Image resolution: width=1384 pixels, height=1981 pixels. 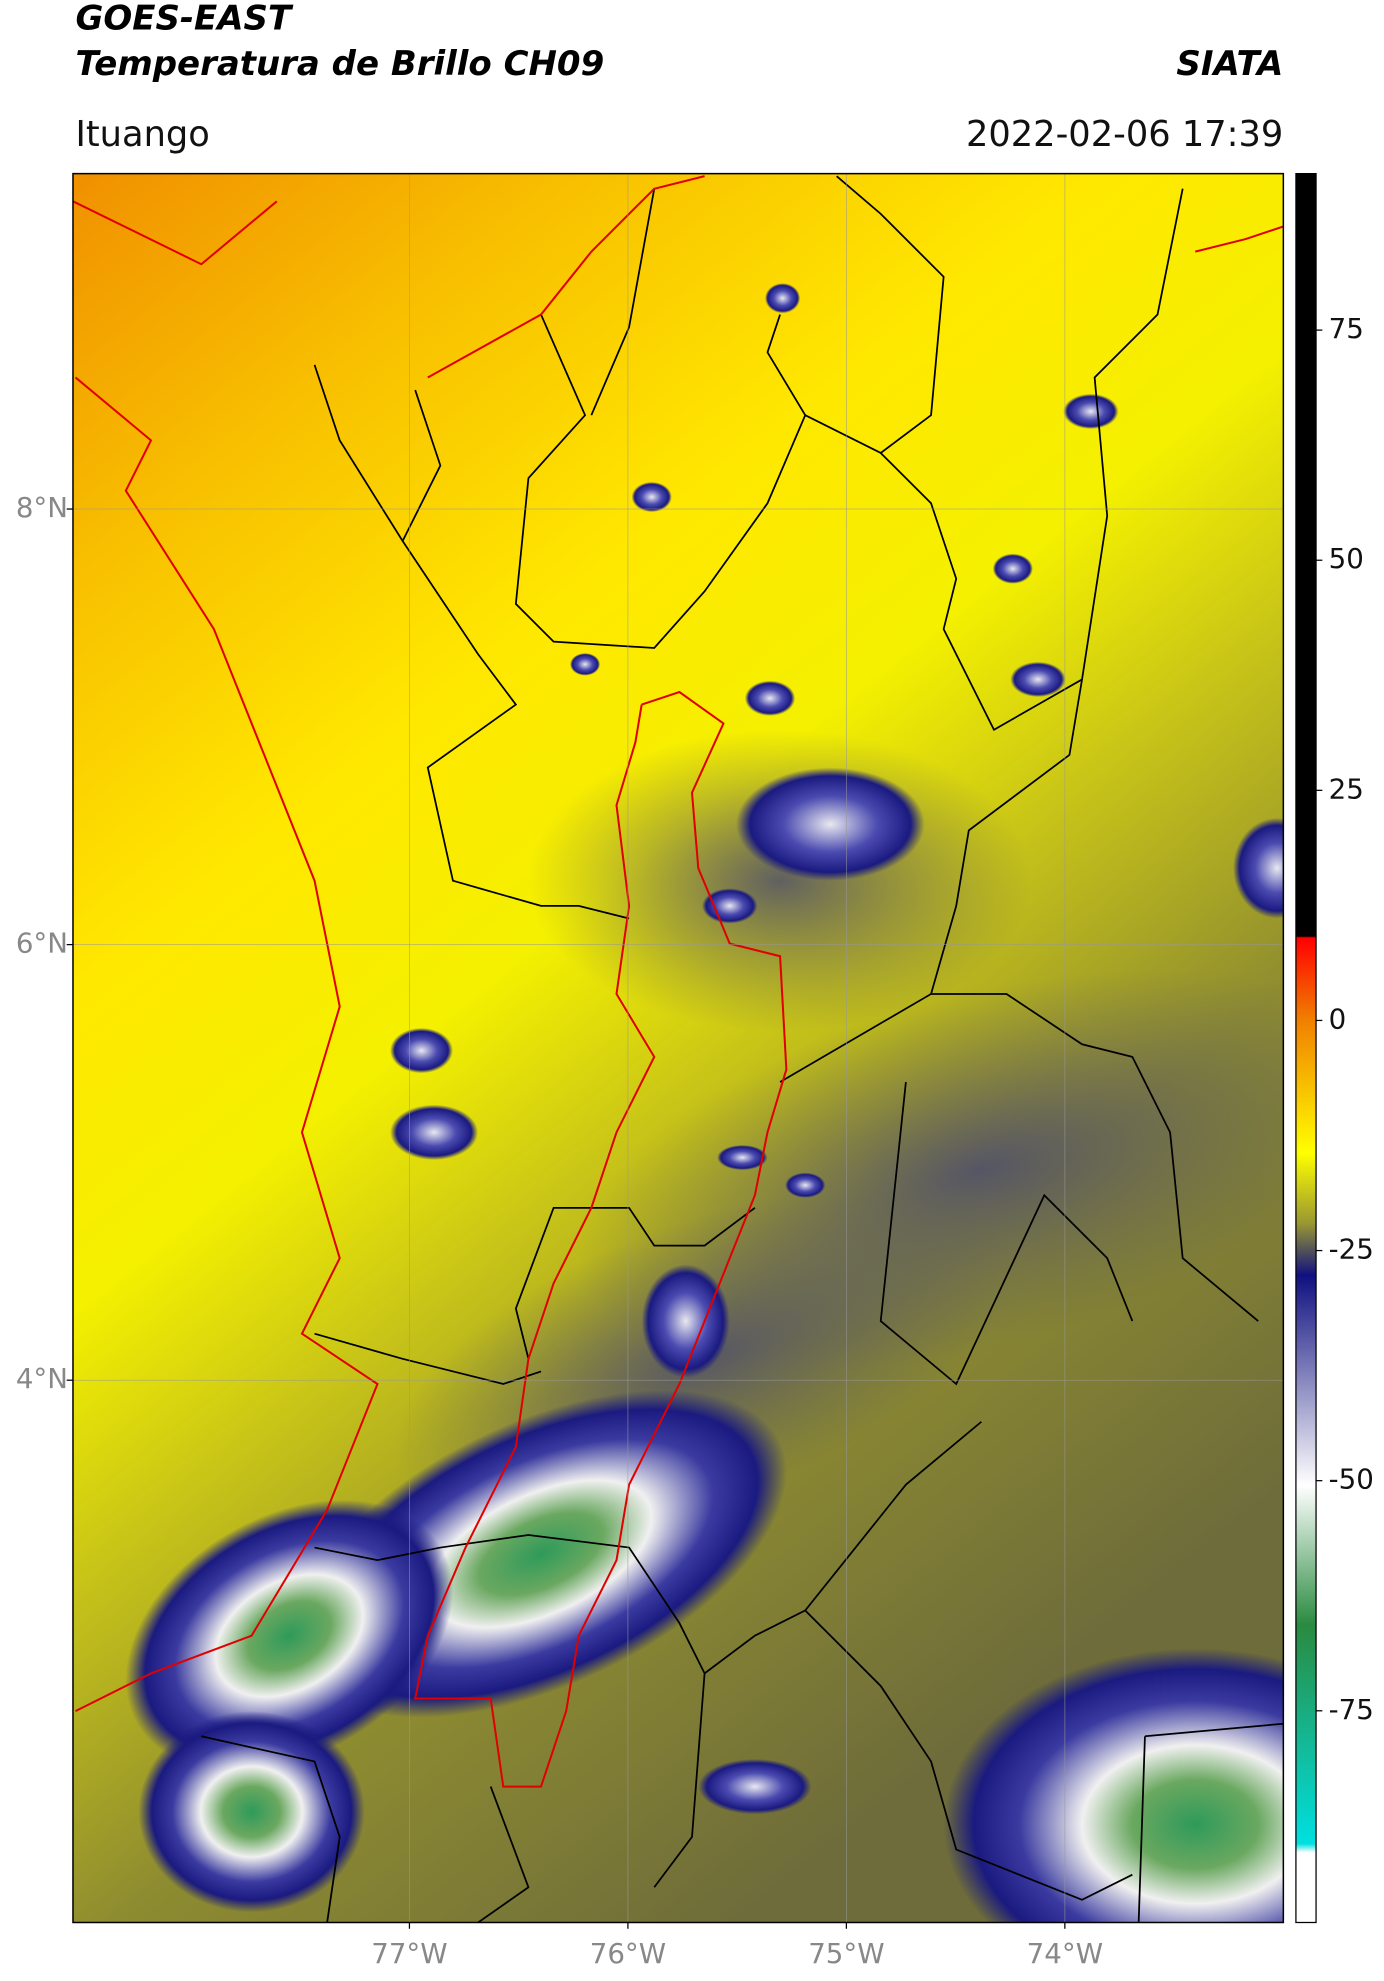 What do you see at coordinates (42, 943) in the screenshot?
I see `y-tick-label: 6°N` at bounding box center [42, 943].